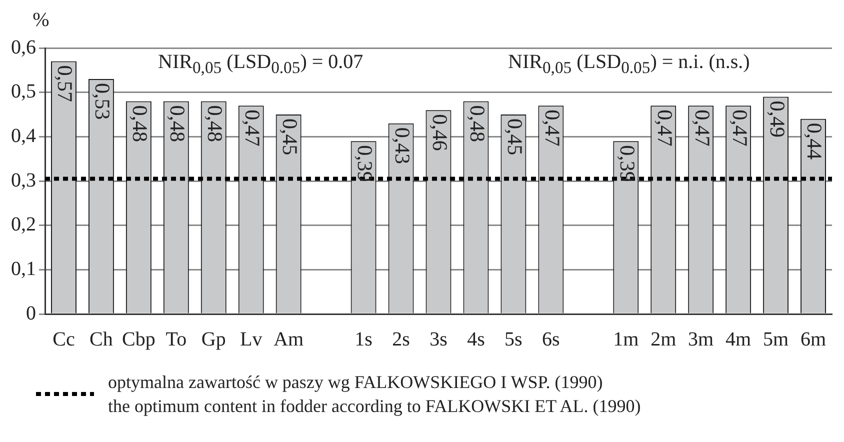 Image resolution: width=844 pixels, height=442 pixels. Describe the element at coordinates (23, 47) in the screenshot. I see `y-tick-label: 0,6` at that location.